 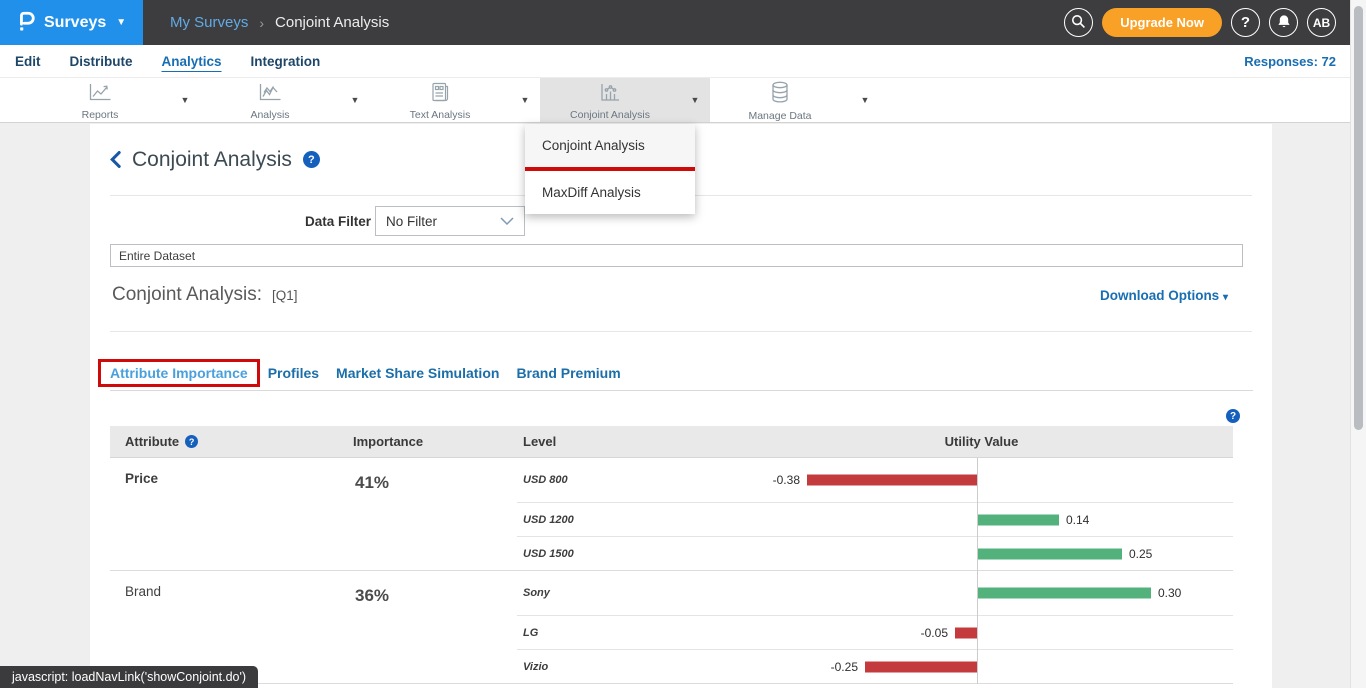 What do you see at coordinates (450, 221) in the screenshot?
I see `data-filter-select: No Filter` at bounding box center [450, 221].